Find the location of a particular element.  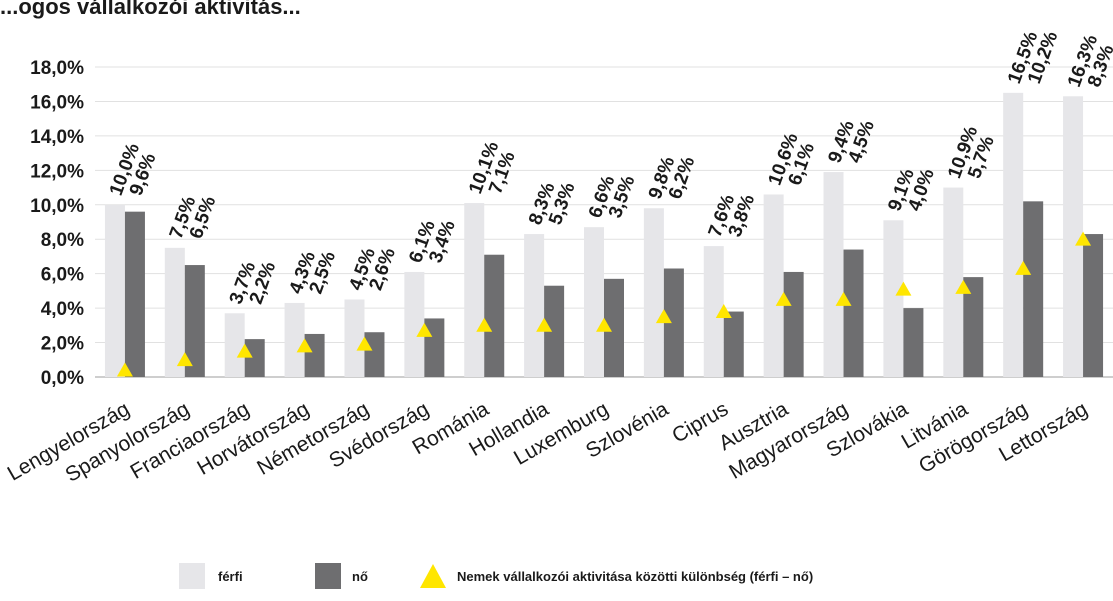

y-tick-label: 14,0% is located at coordinates (57, 137).